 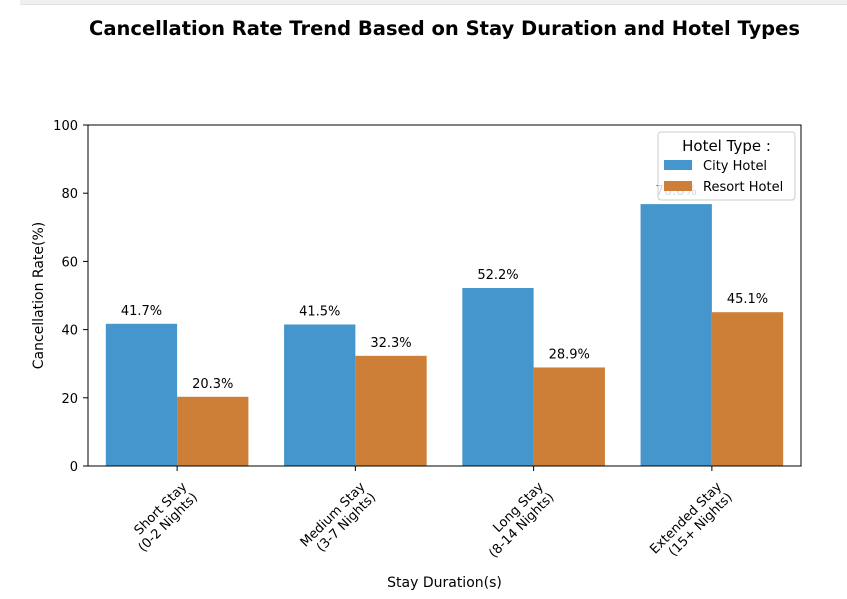 I want to click on x-axis-label: Stay Duration(s), so click(x=444, y=583).